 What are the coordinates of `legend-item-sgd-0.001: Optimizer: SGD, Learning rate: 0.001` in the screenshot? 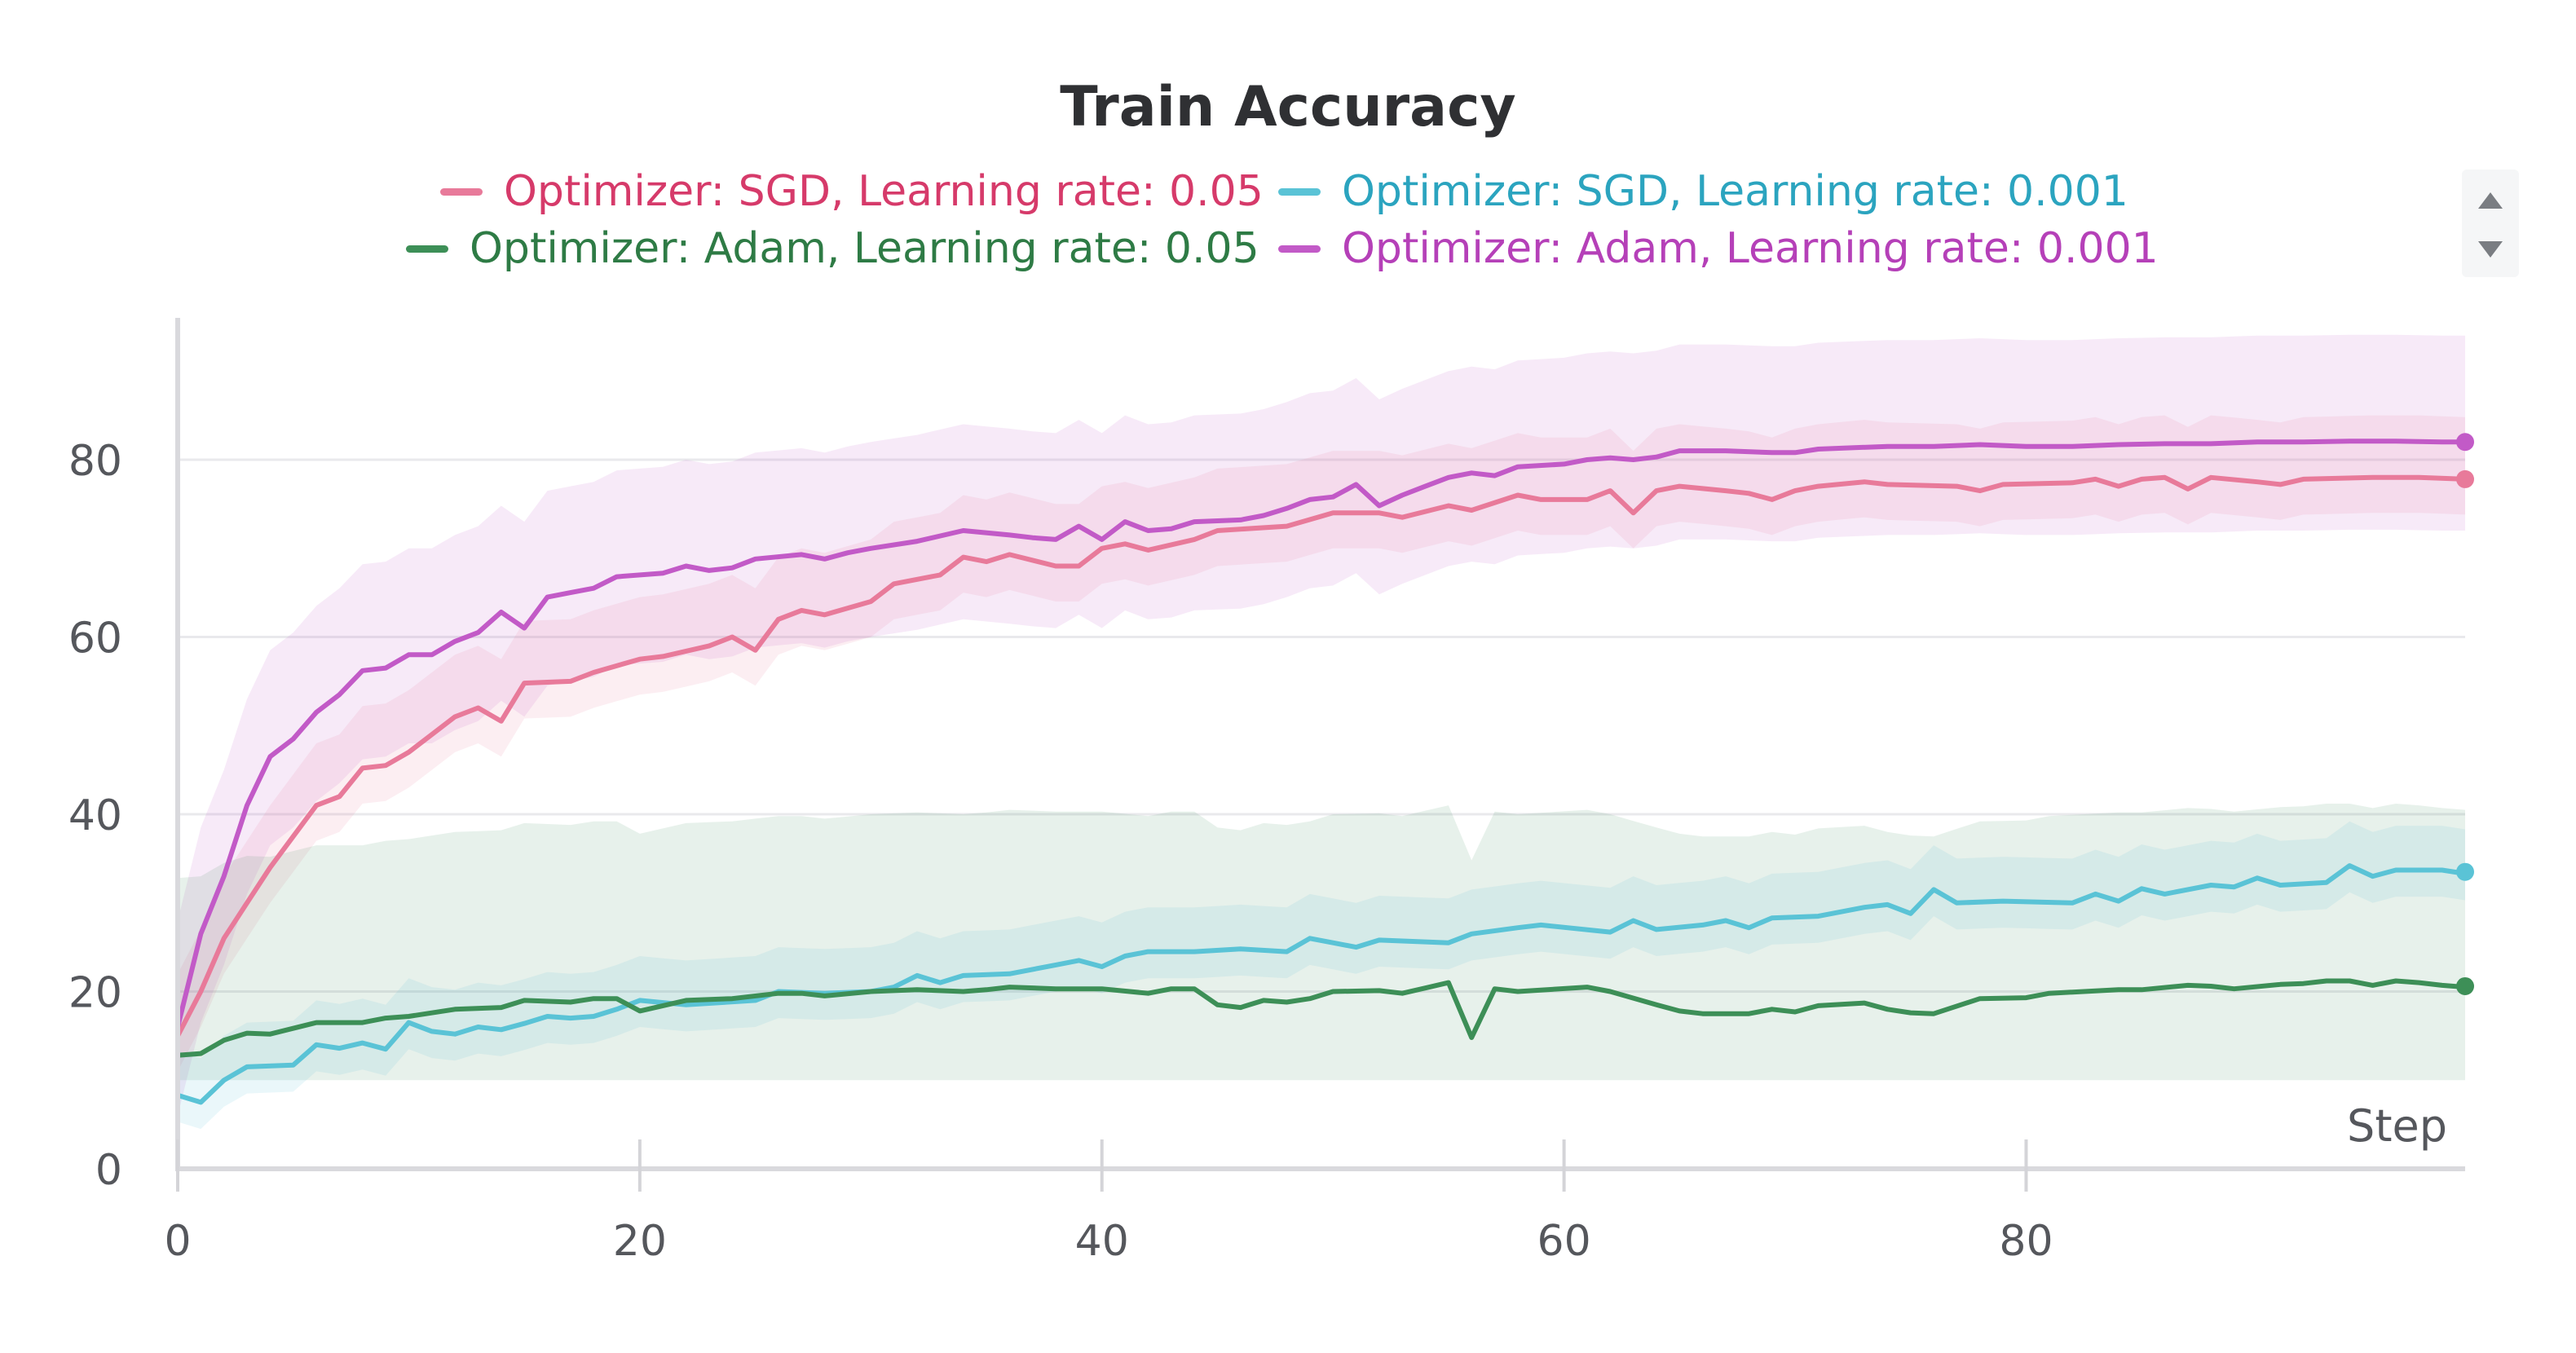 It's located at (1703, 191).